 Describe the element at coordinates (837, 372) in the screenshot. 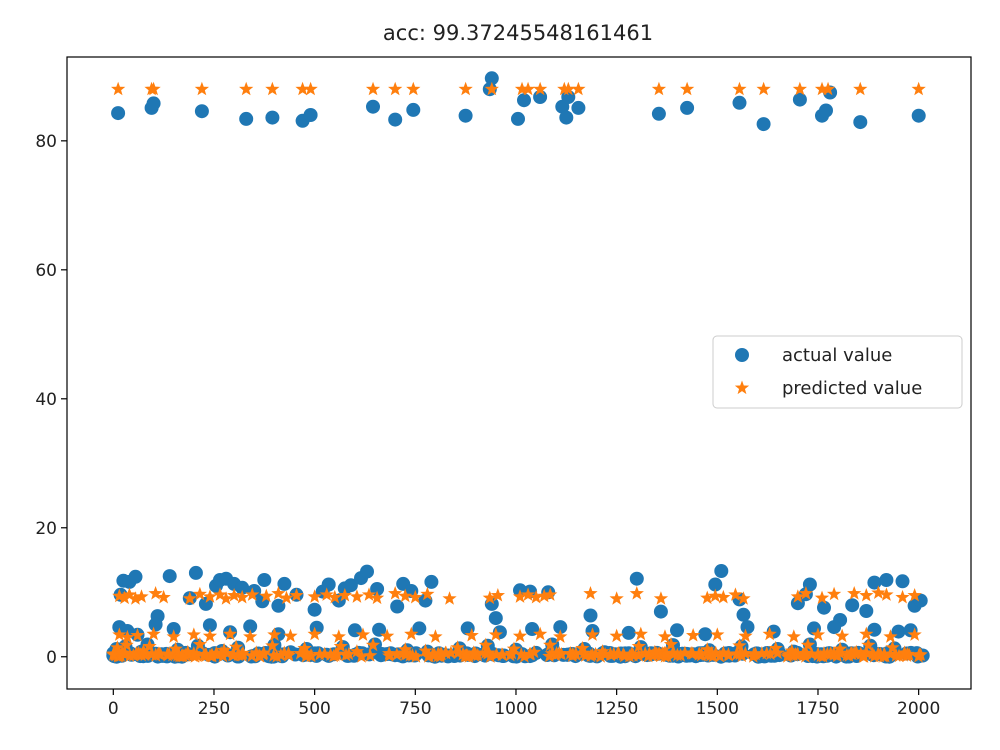

I see `legend: actual value predicted value` at that location.